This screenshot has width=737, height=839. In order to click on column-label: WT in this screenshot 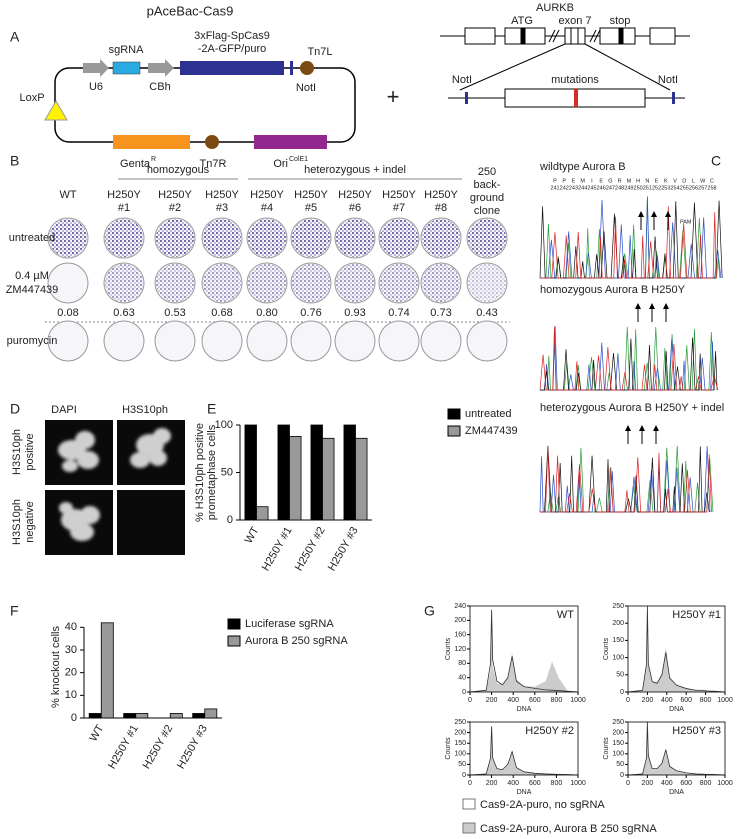, I will do `click(67, 195)`.